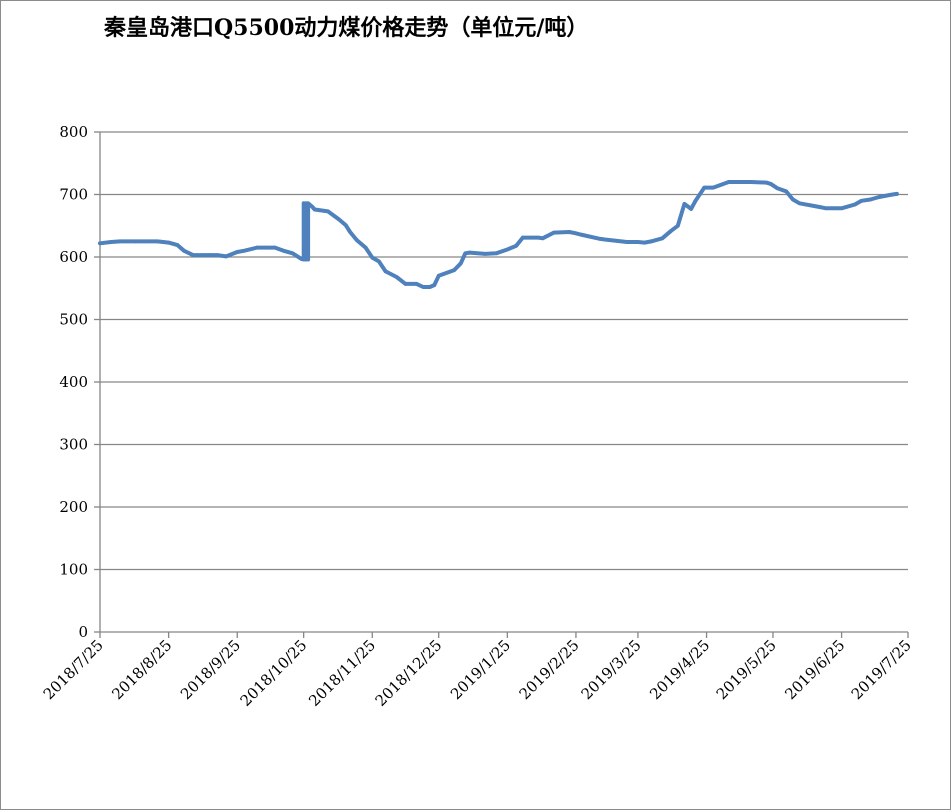 The image size is (951, 810). I want to click on x-tick-label: 2019/7/25, so click(881, 669).